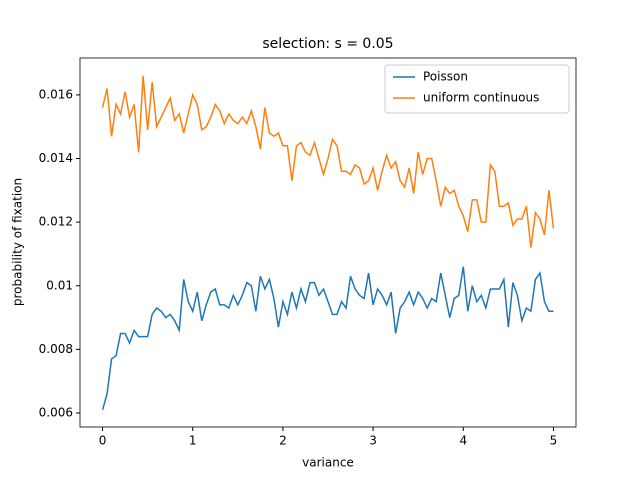 The image size is (640, 480). I want to click on y-axis-label: probability of fixation, so click(18, 242).